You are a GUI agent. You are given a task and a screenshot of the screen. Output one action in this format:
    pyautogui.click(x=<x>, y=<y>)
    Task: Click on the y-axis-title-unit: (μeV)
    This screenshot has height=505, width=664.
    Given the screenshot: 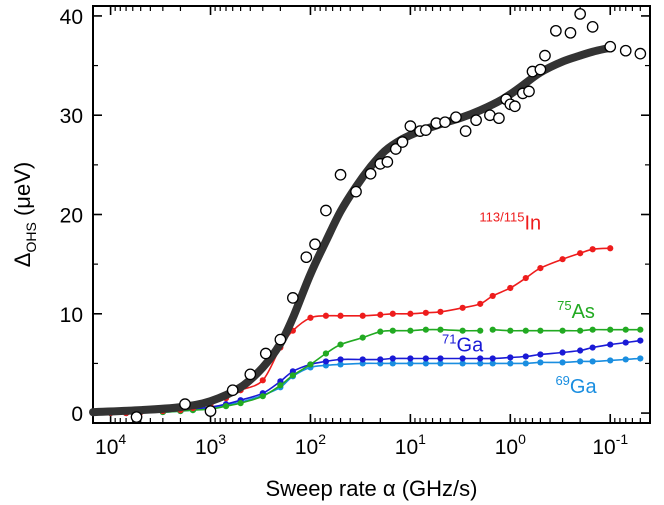 What is the action you would take?
    pyautogui.click(x=22, y=192)
    